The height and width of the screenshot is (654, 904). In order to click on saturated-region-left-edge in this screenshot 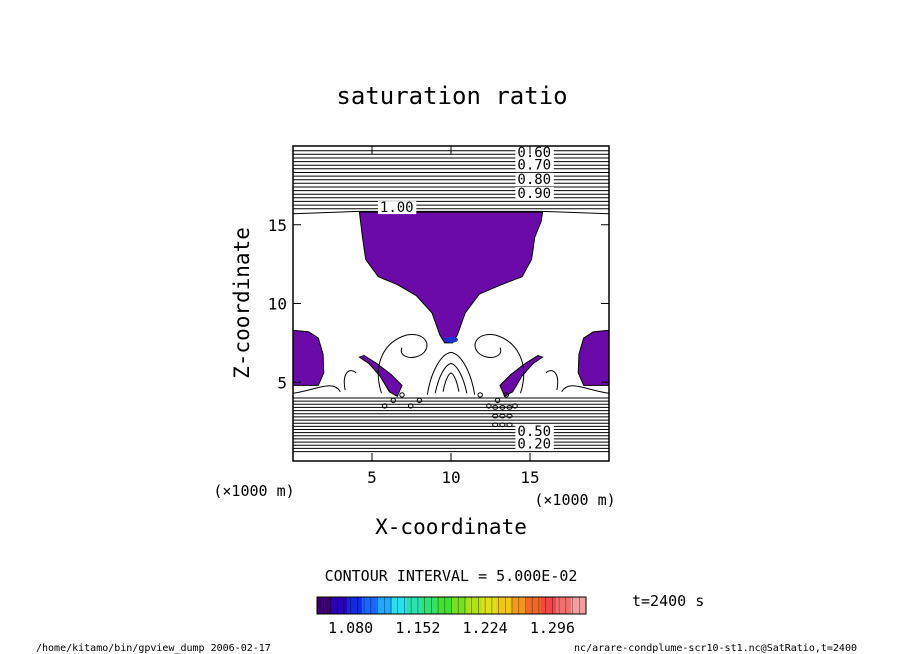, I will do `click(308, 357)`.